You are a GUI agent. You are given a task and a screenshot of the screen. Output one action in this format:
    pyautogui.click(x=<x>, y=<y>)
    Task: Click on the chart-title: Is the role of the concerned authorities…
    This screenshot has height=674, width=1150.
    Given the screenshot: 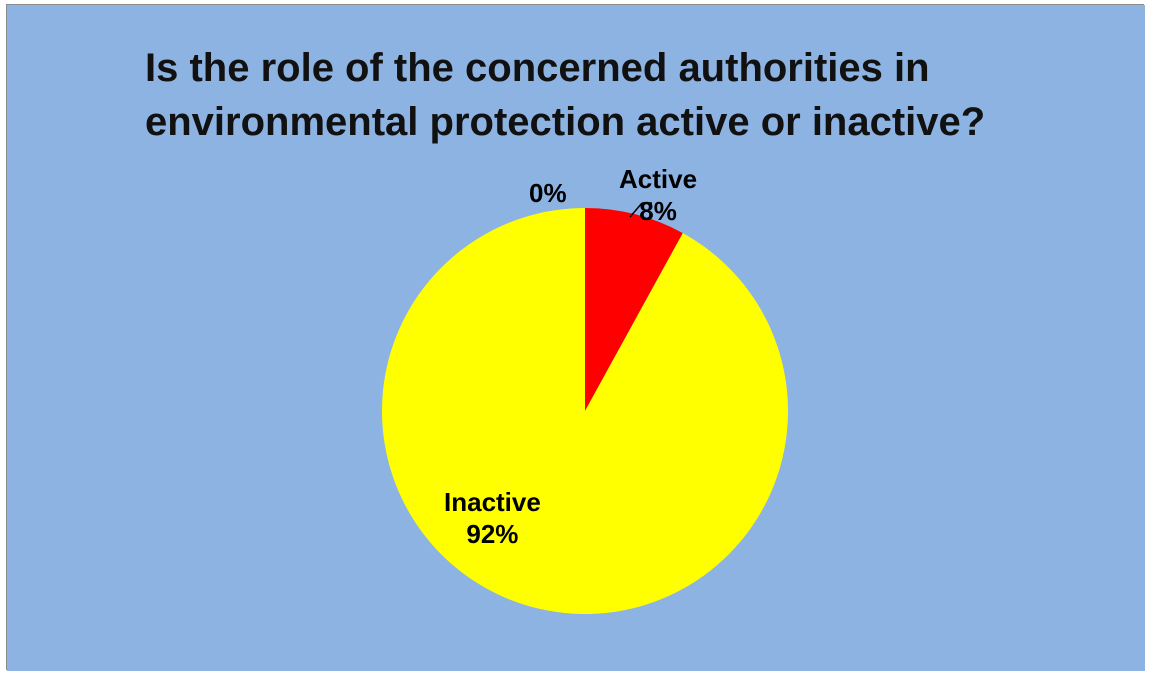 What is the action you would take?
    pyautogui.click(x=565, y=95)
    